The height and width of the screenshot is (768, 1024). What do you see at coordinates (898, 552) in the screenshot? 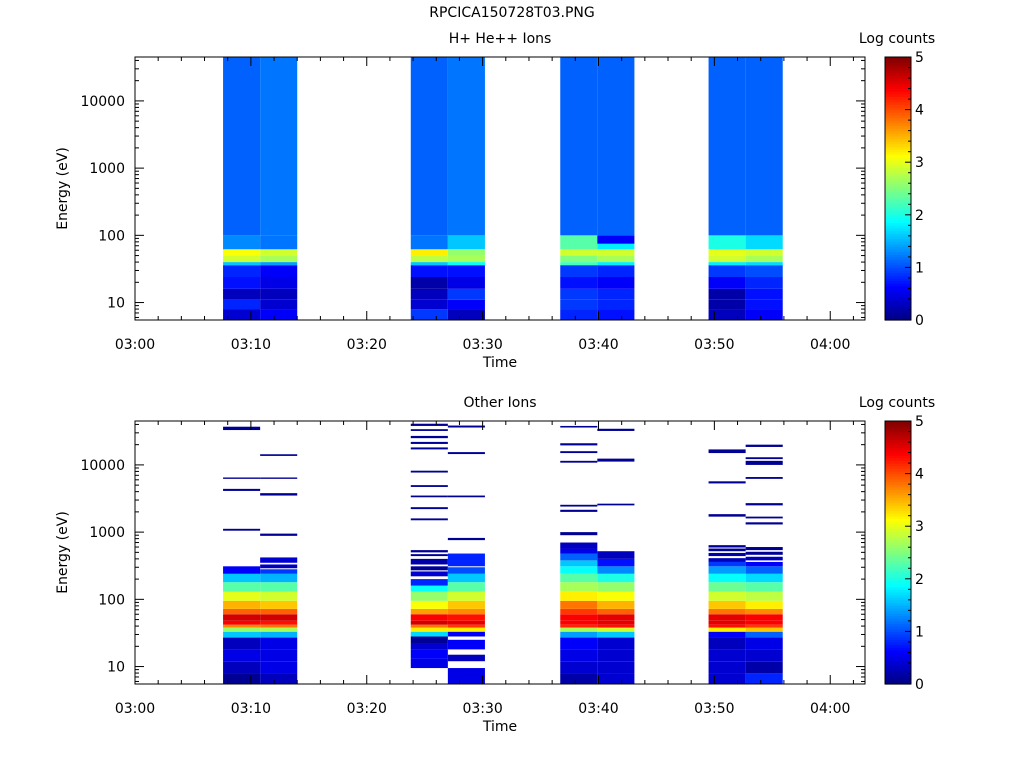
I see `colorbar-frame` at bounding box center [898, 552].